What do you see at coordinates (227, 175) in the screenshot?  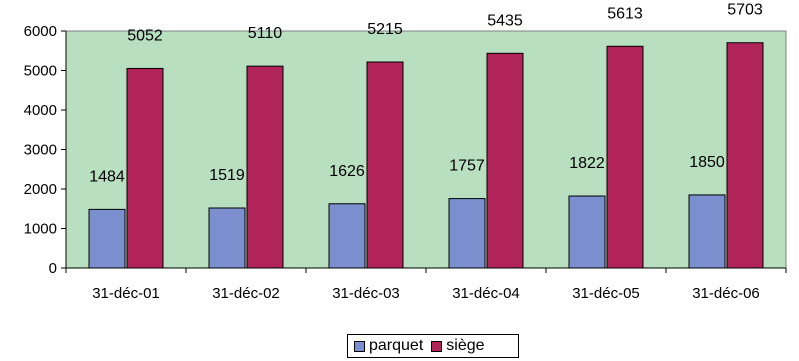 I see `data-label-parquet-1: 1519` at bounding box center [227, 175].